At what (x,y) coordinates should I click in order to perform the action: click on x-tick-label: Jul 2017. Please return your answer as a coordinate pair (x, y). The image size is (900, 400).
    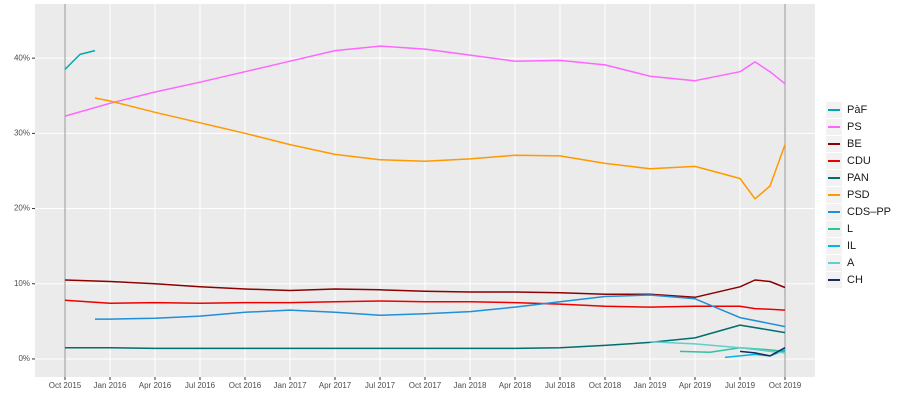
    Looking at the image, I should click on (380, 385).